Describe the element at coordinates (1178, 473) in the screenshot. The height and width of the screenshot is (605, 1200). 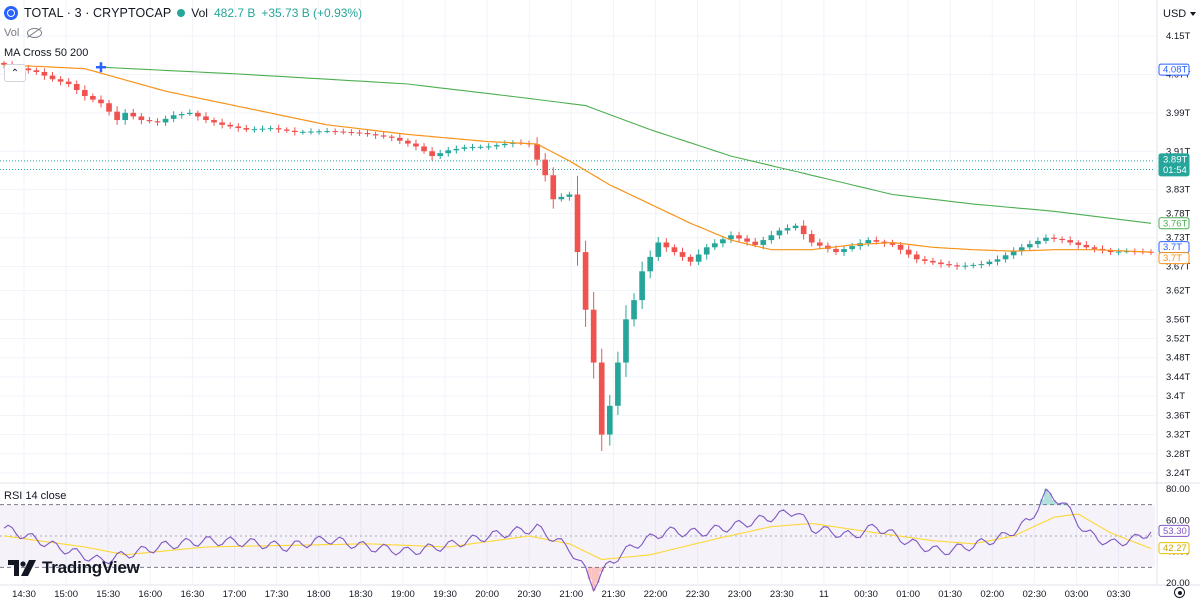
I see `price-tick-label: 3.24T` at that location.